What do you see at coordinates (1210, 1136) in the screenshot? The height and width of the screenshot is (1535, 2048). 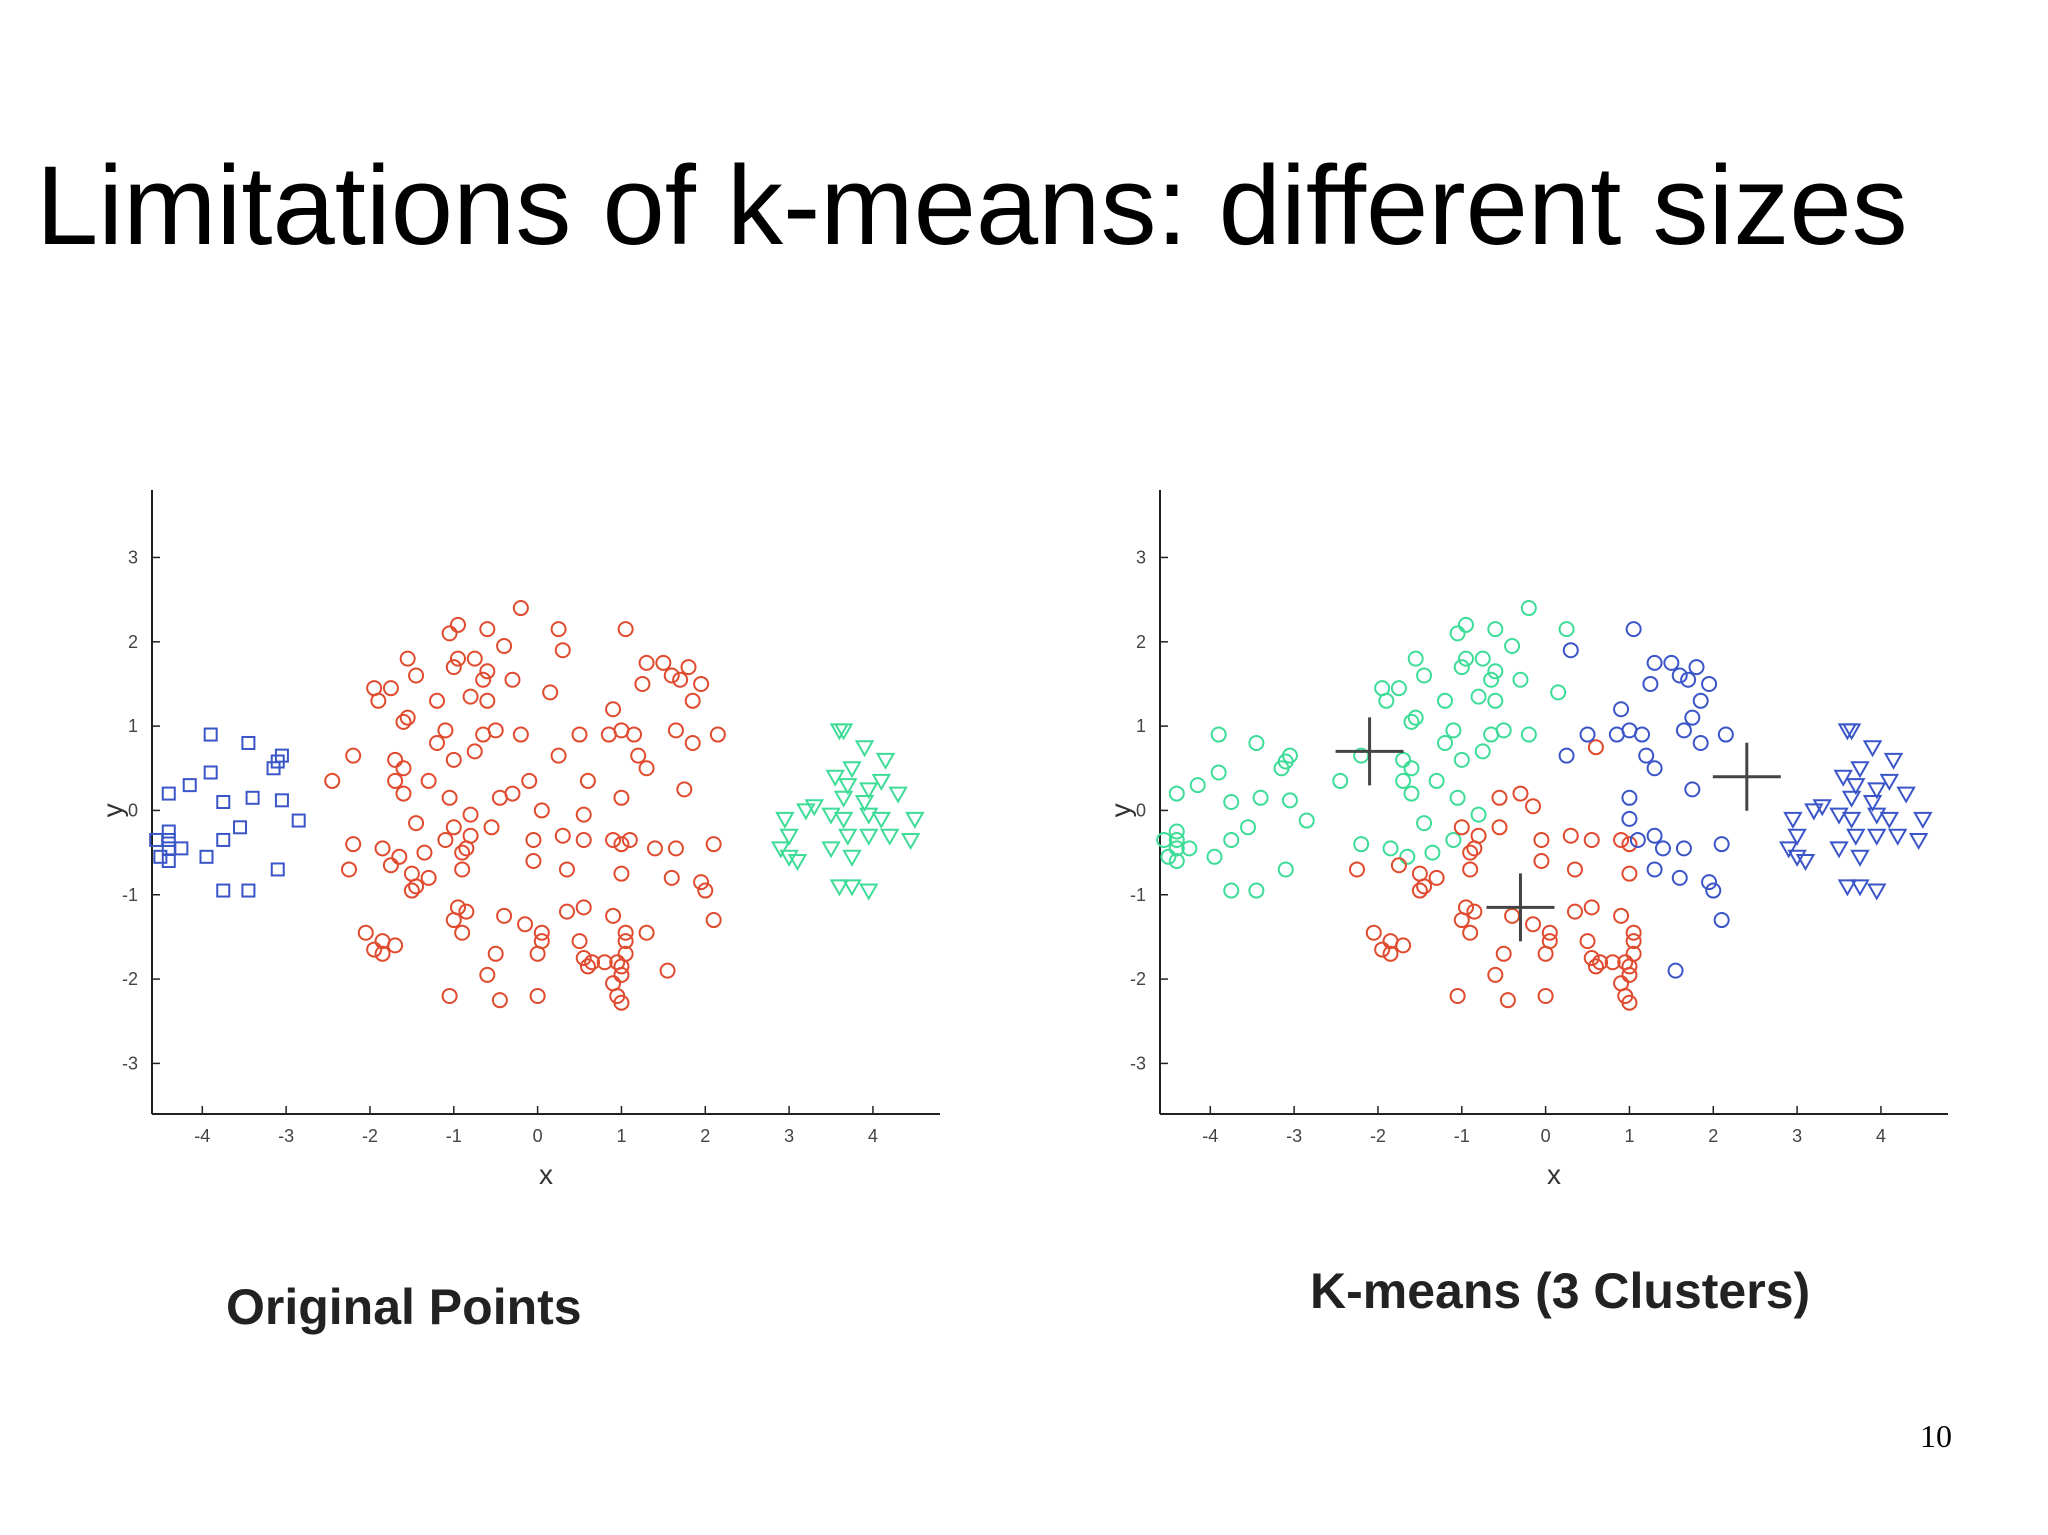 I see `x-tick-label: -4` at bounding box center [1210, 1136].